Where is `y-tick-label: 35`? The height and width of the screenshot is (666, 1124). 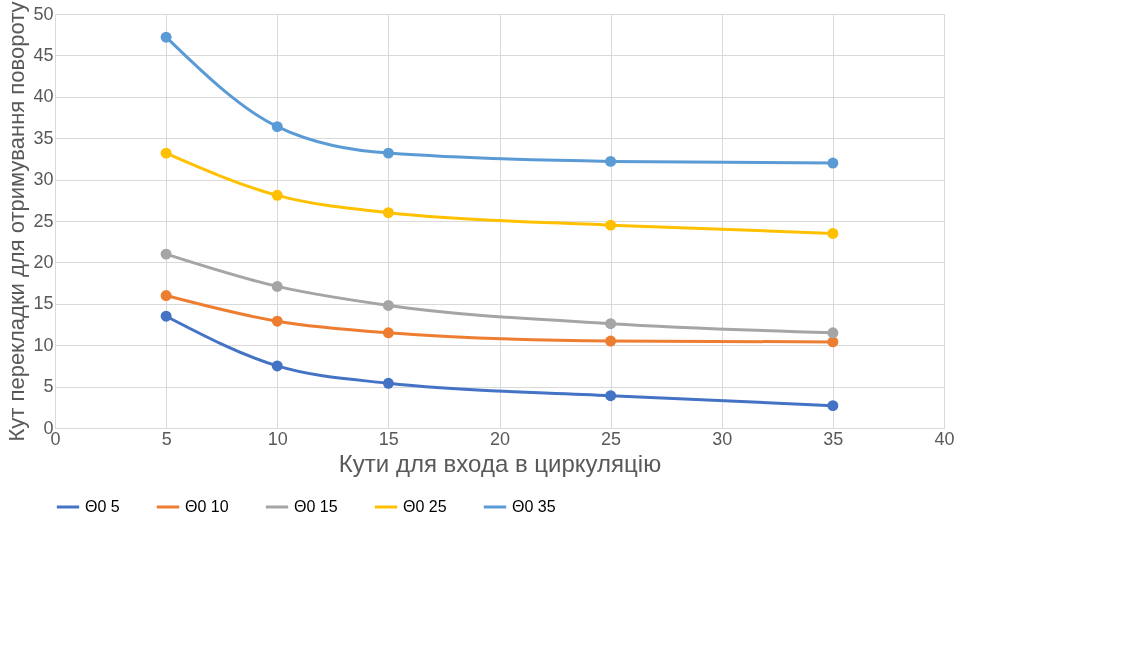 y-tick-label: 35 is located at coordinates (43, 137).